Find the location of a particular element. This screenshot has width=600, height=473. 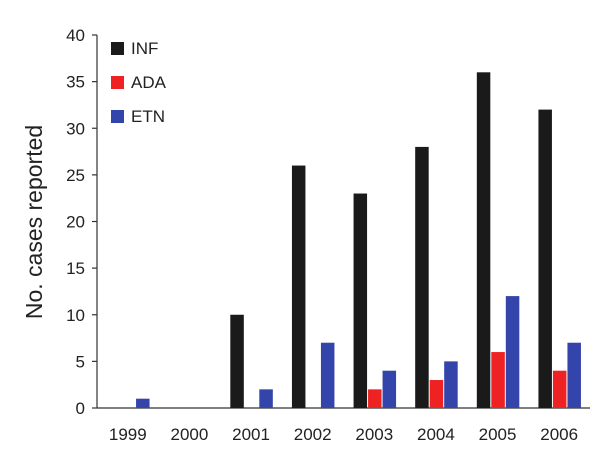

bar-etn-2001 is located at coordinates (266, 398).